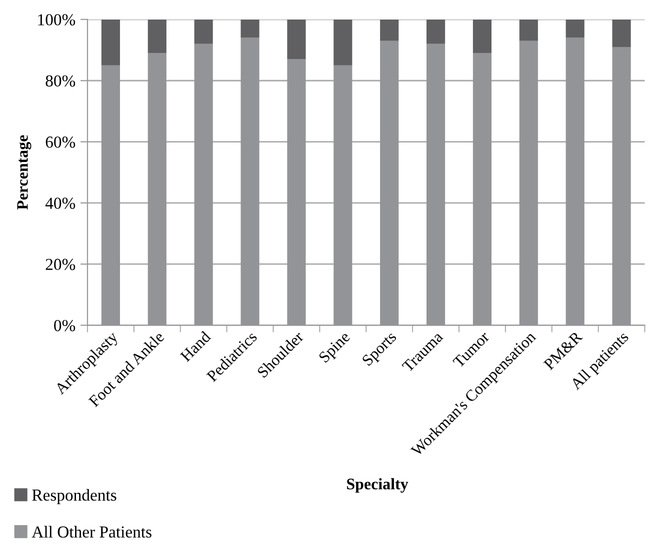 The height and width of the screenshot is (556, 648). Describe the element at coordinates (377, 485) in the screenshot. I see `x-axis-title: Specialty` at that location.